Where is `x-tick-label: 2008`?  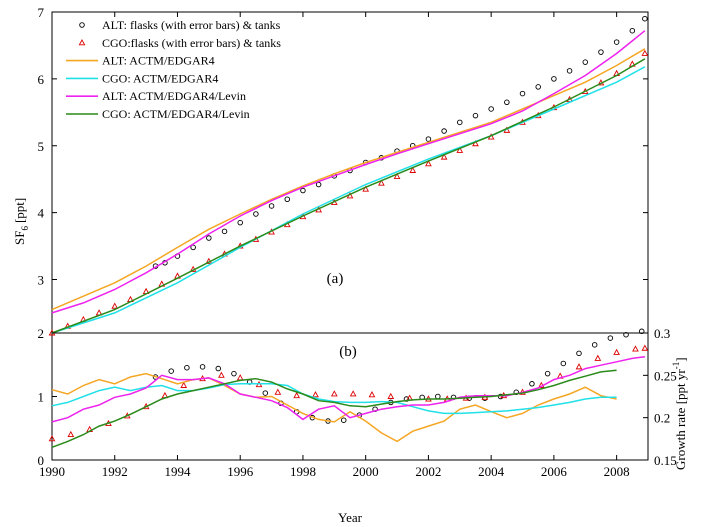
x-tick-label: 2008 is located at coordinates (617, 471).